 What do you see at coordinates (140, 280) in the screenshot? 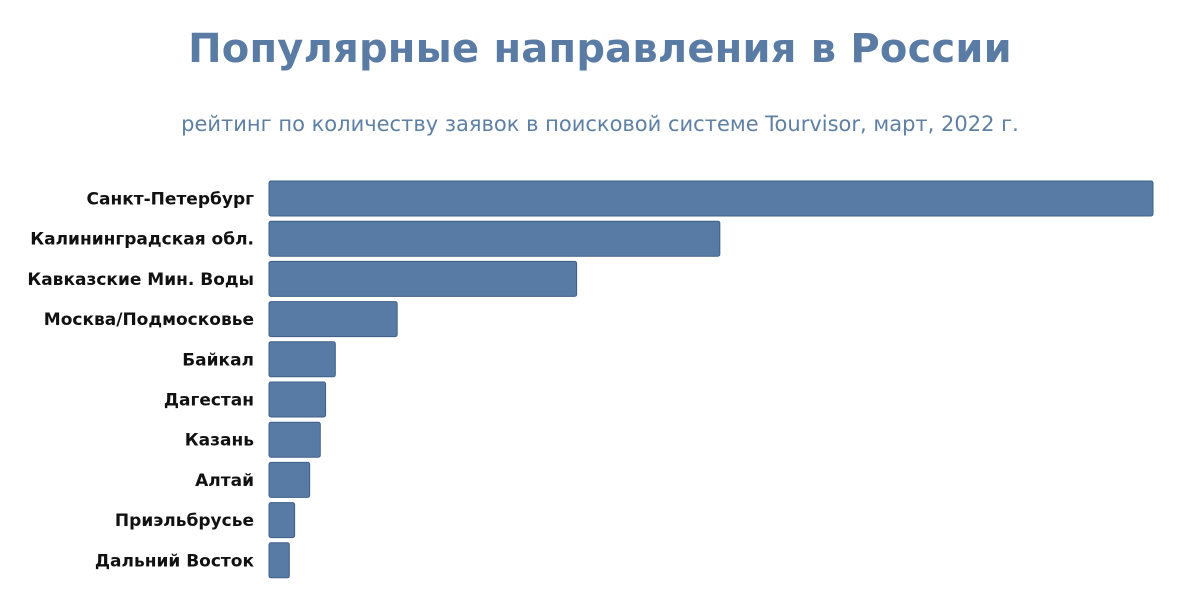
I see `category-label: Кавказские Мин. Воды` at bounding box center [140, 280].